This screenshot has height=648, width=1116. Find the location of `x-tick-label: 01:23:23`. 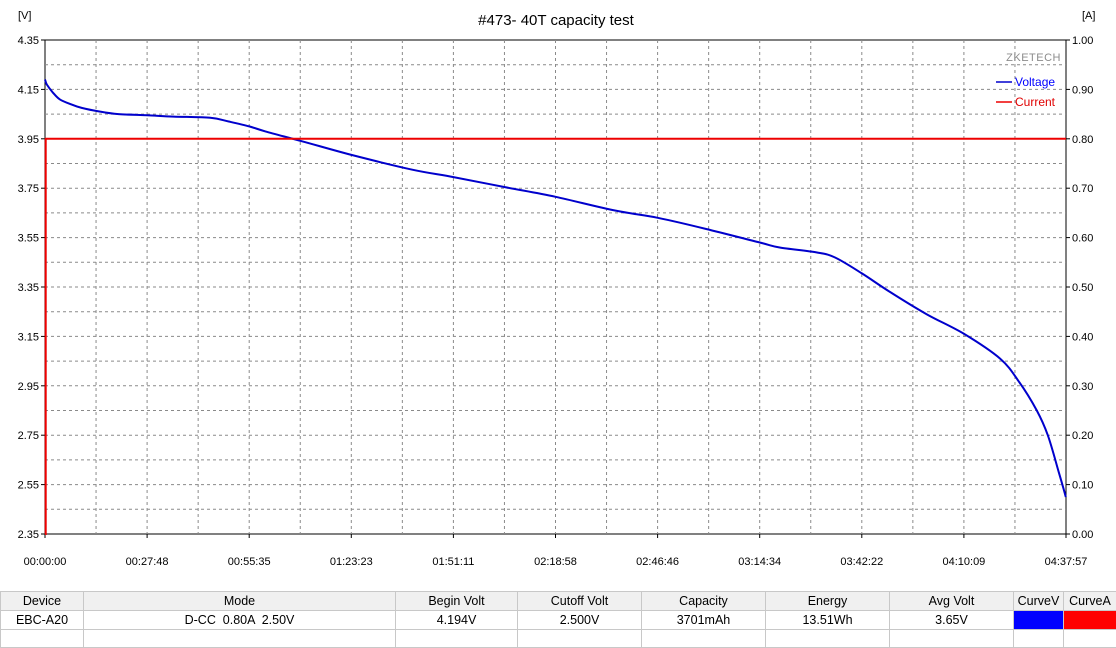

x-tick-label: 01:23:23 is located at coordinates (351, 562).